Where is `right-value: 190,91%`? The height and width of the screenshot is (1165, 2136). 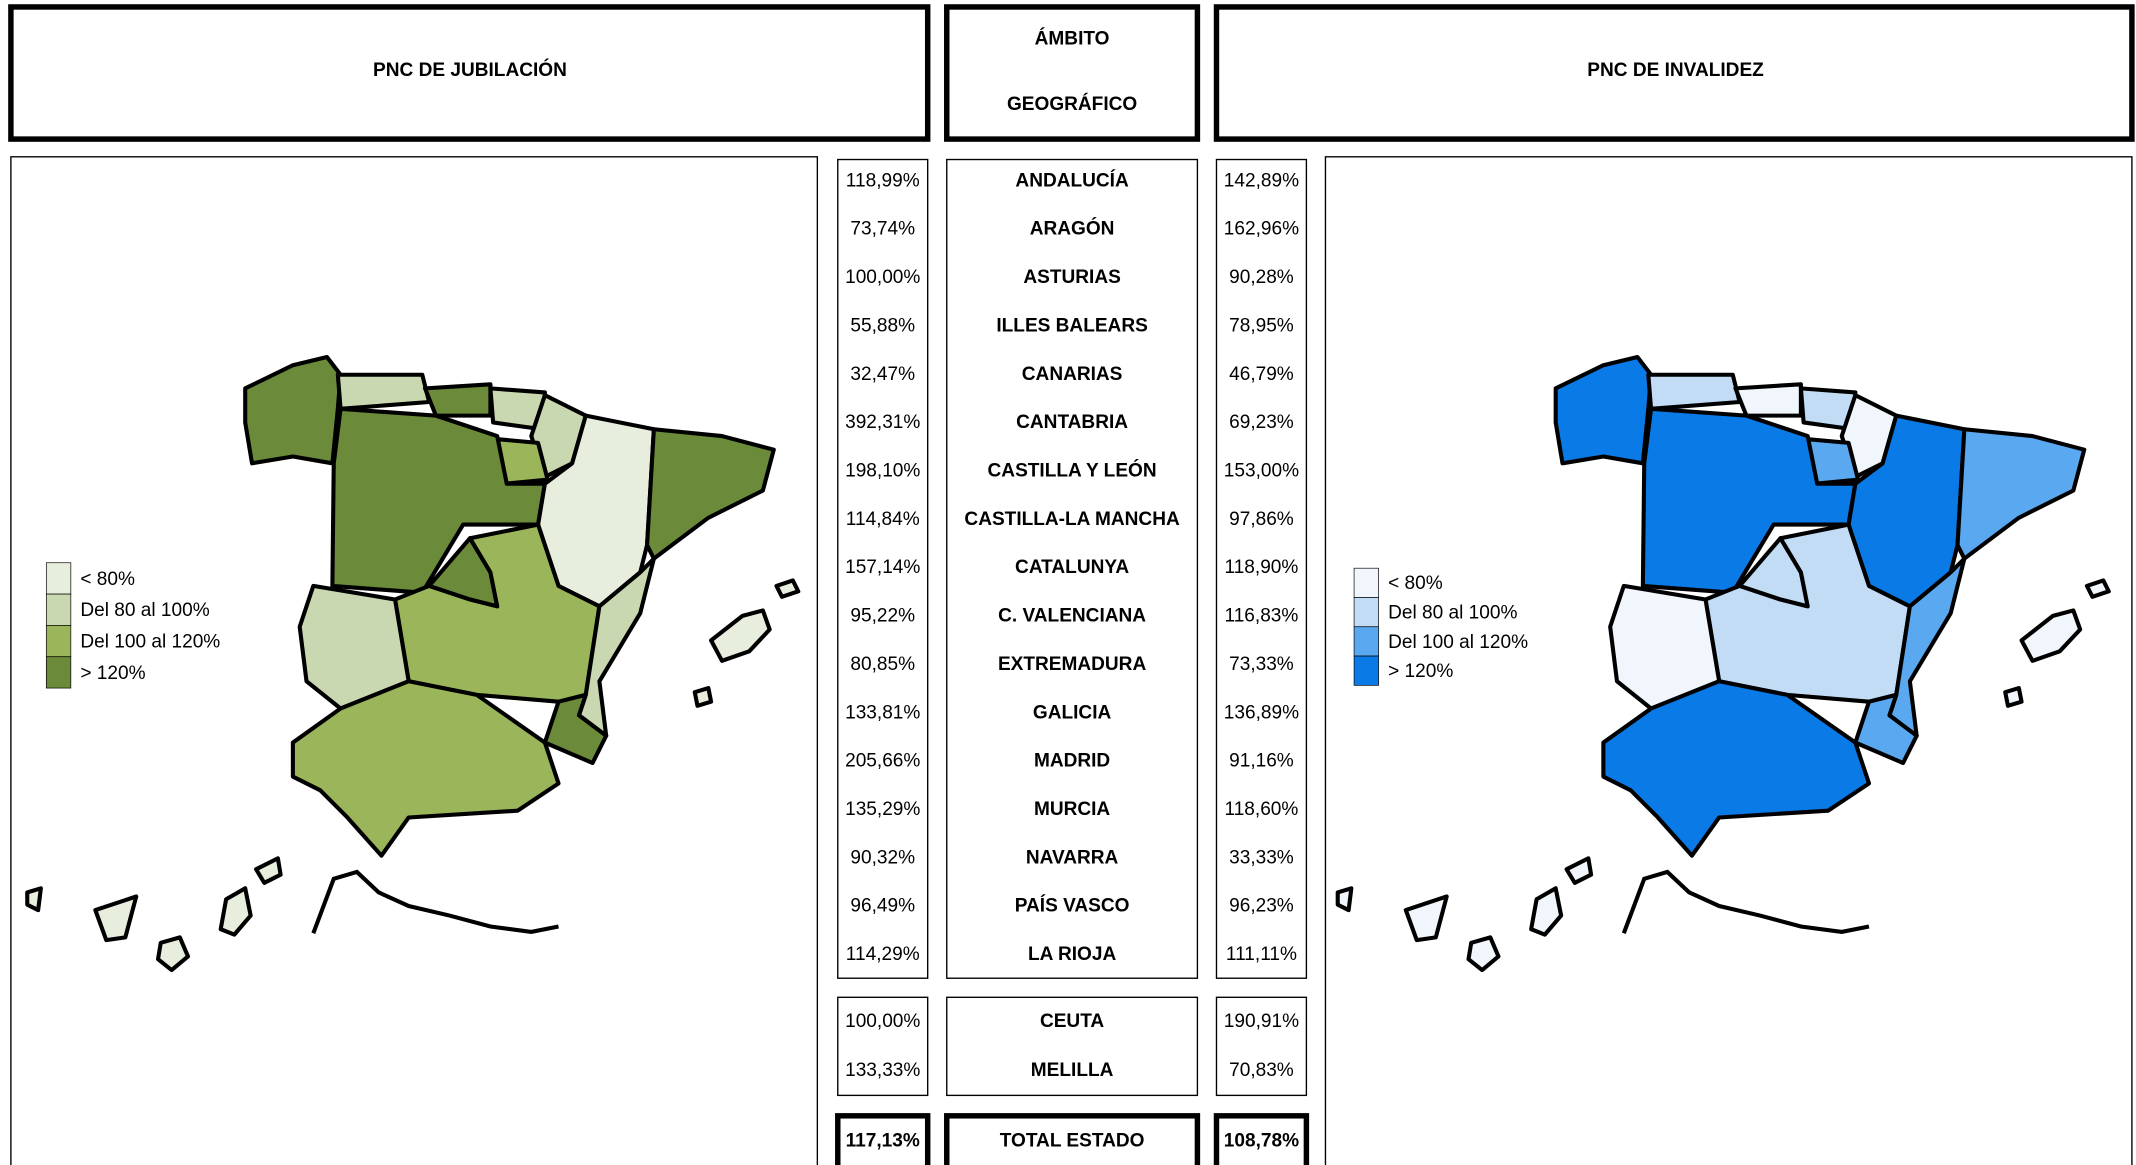
right-value: 190,91% is located at coordinates (1261, 1021).